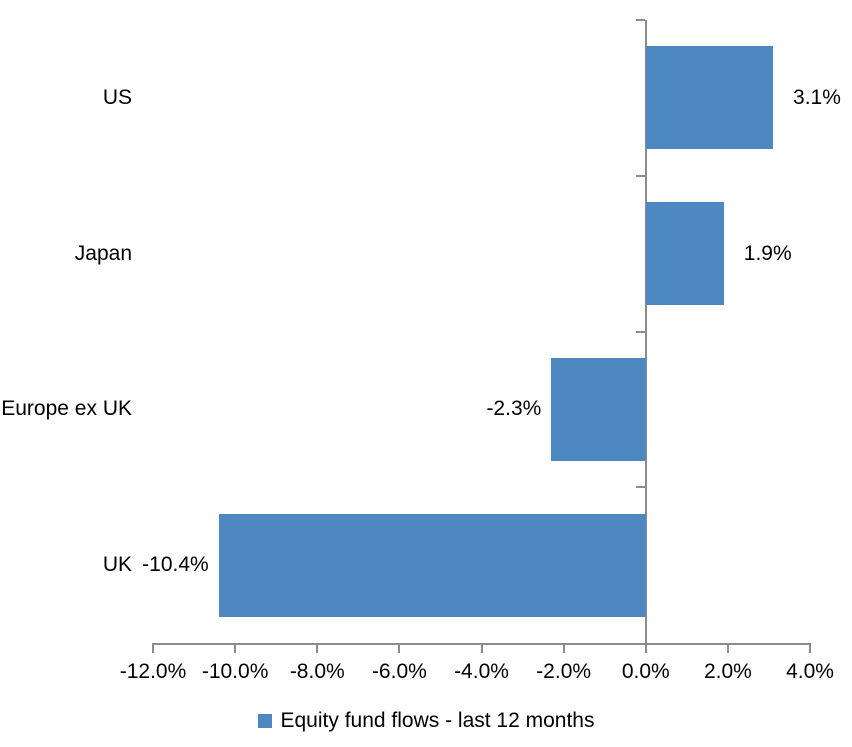 The height and width of the screenshot is (747, 852). I want to click on x-axis-tick-label: 2.0%, so click(727, 671).